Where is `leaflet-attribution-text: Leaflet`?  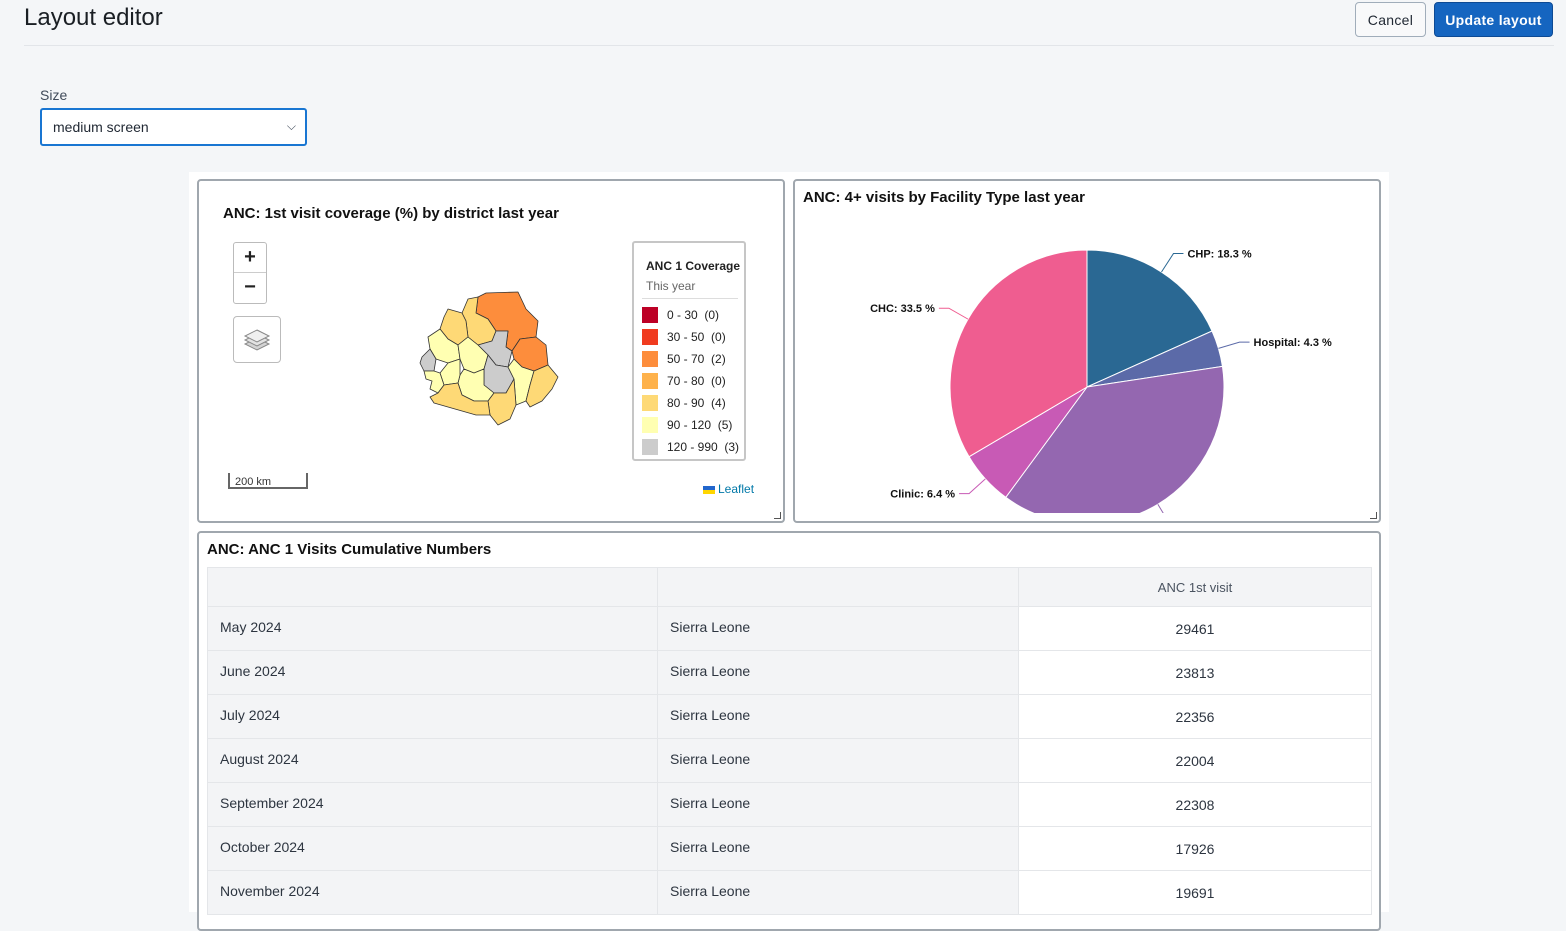
leaflet-attribution-text: Leaflet is located at coordinates (736, 489).